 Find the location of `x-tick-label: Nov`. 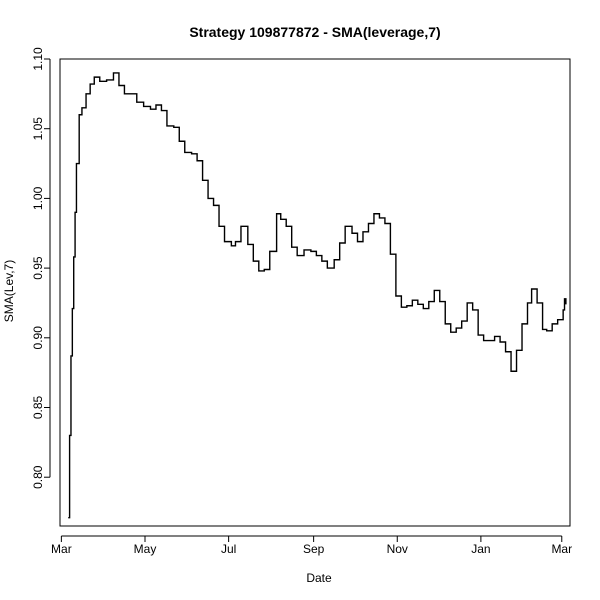

x-tick-label: Nov is located at coordinates (397, 549).